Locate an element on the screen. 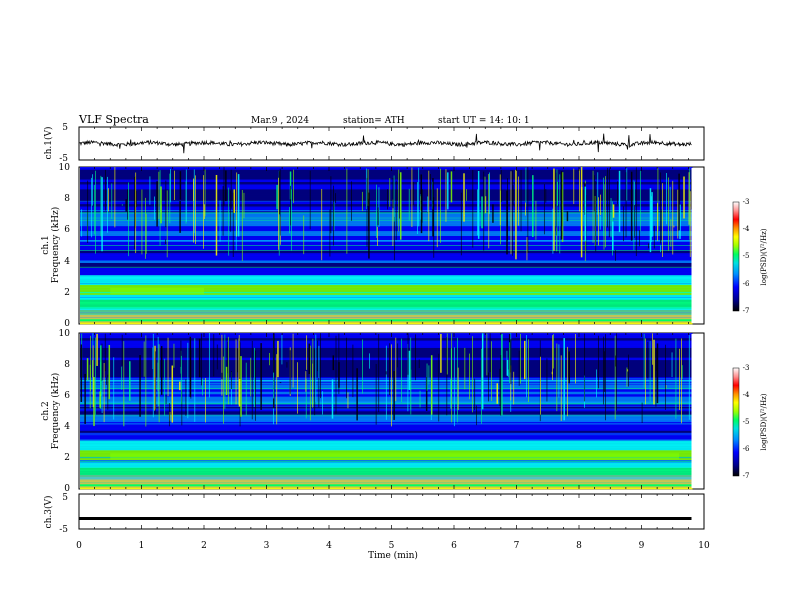 Image resolution: width=792 pixels, height=612 pixels. ch1-ytick-bottom: -5 is located at coordinates (63, 159).